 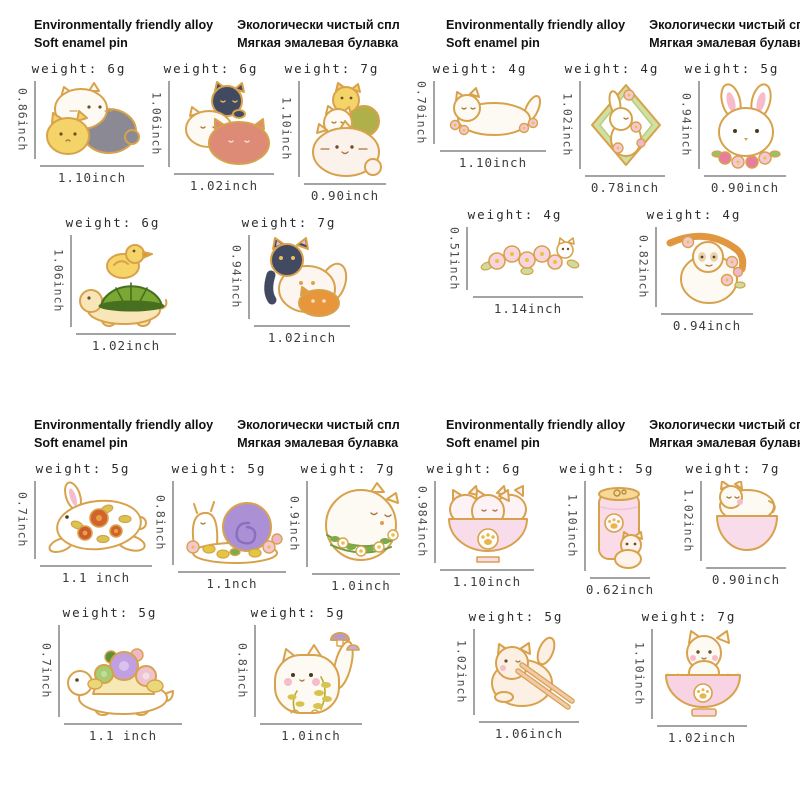 What do you see at coordinates (607, 529) in the screenshot?
I see `pin-figure: weight: 5g 1.10inch` at bounding box center [607, 529].